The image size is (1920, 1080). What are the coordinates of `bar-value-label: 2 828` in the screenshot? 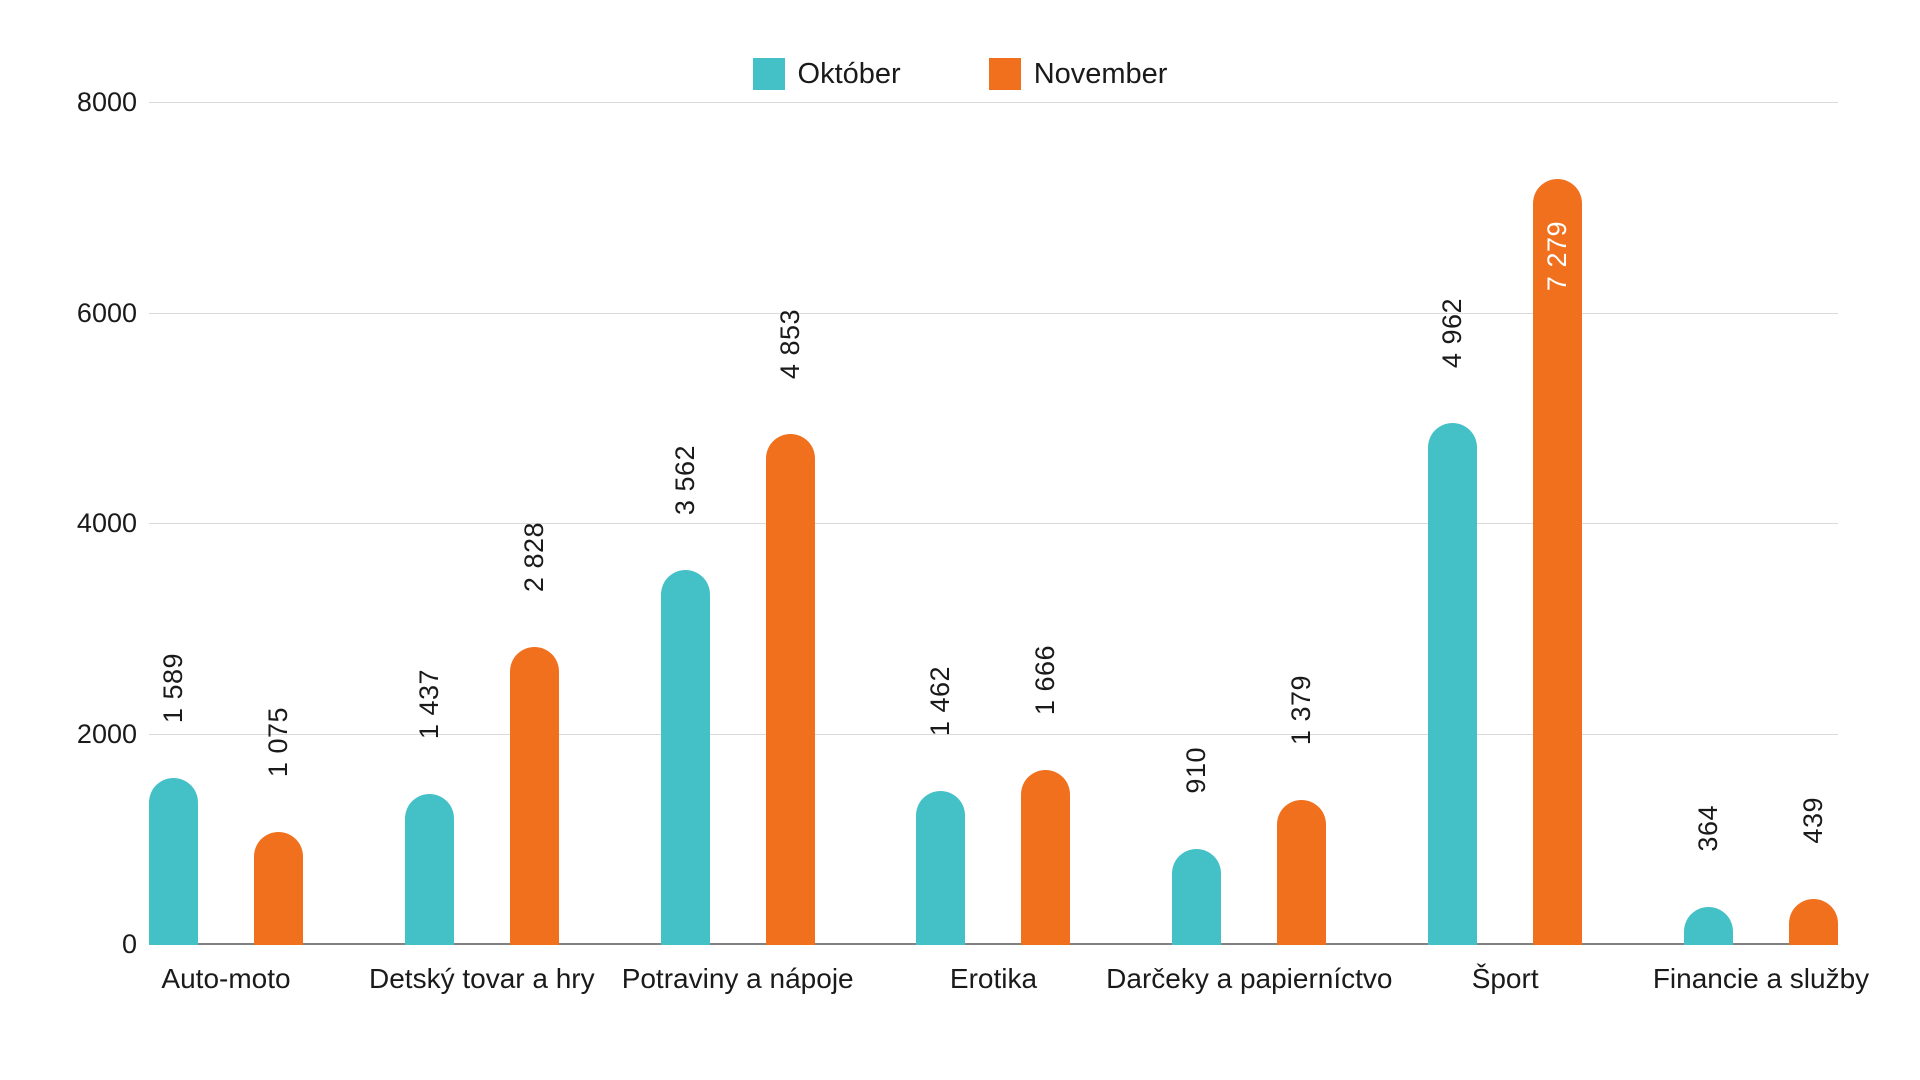 It's located at (533, 556).